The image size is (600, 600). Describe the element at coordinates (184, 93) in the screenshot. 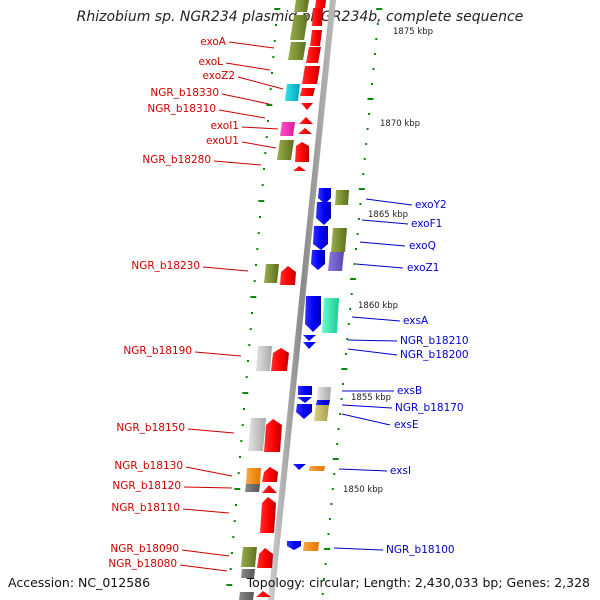

I see `gene-label-NGR_b18330: NGR_b18330` at that location.